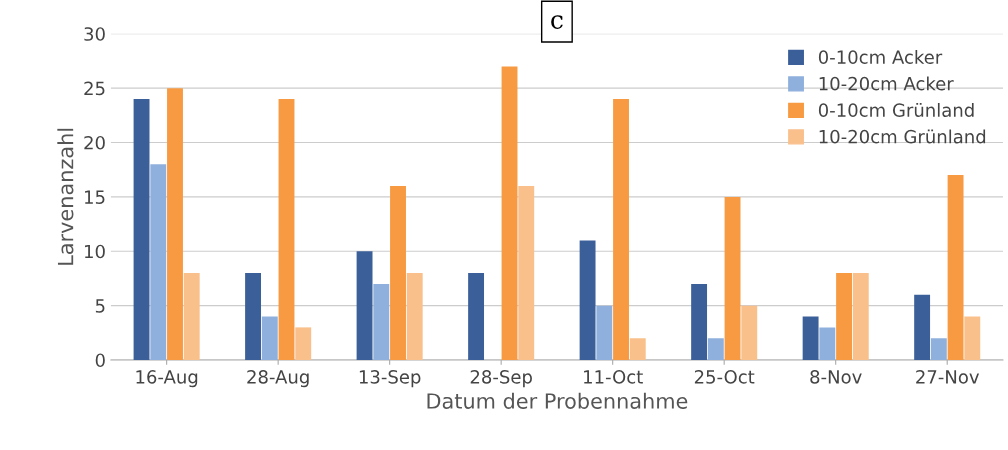  Describe the element at coordinates (880, 57) in the screenshot. I see `legend-label: 0-10cm Acker` at that location.